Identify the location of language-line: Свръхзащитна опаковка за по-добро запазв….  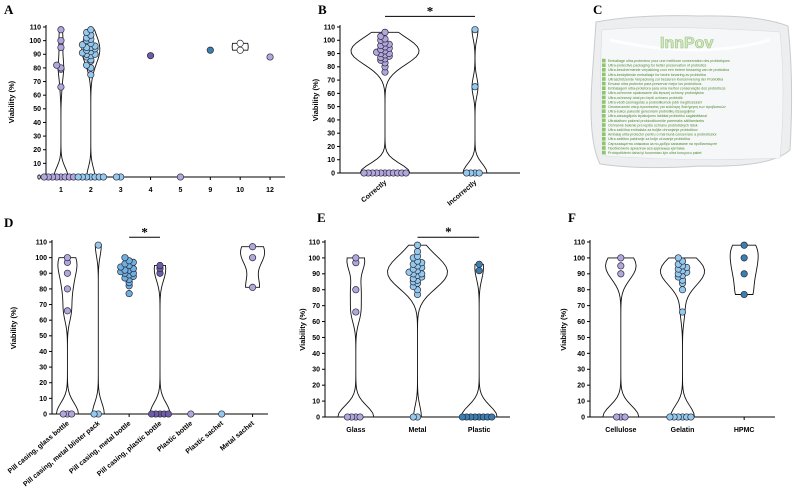
(662, 144).